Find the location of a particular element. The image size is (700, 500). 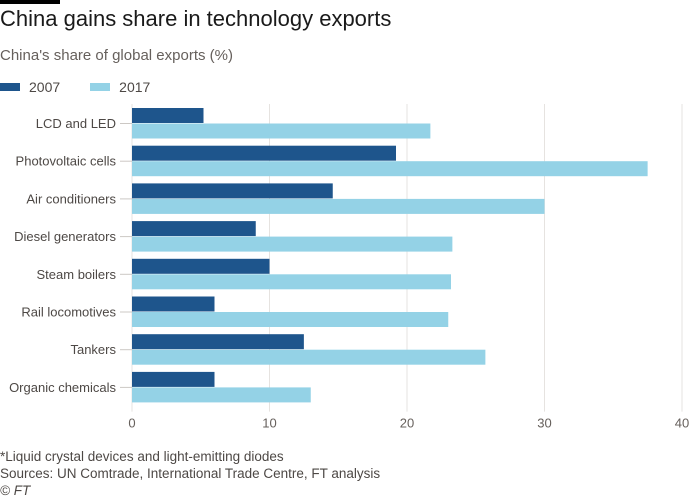

legend: 2007 2017 is located at coordinates (90, 87).